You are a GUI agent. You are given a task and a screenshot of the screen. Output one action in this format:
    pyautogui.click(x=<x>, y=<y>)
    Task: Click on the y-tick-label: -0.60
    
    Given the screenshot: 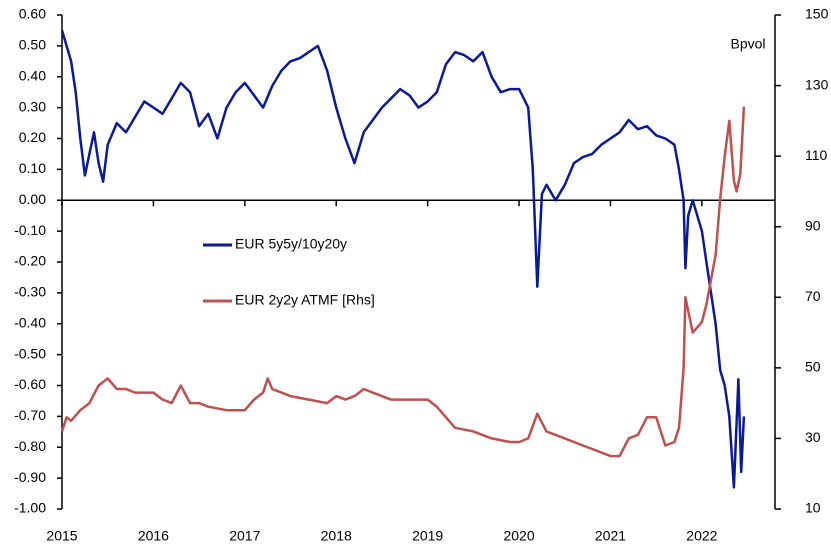 What is the action you would take?
    pyautogui.click(x=30, y=384)
    